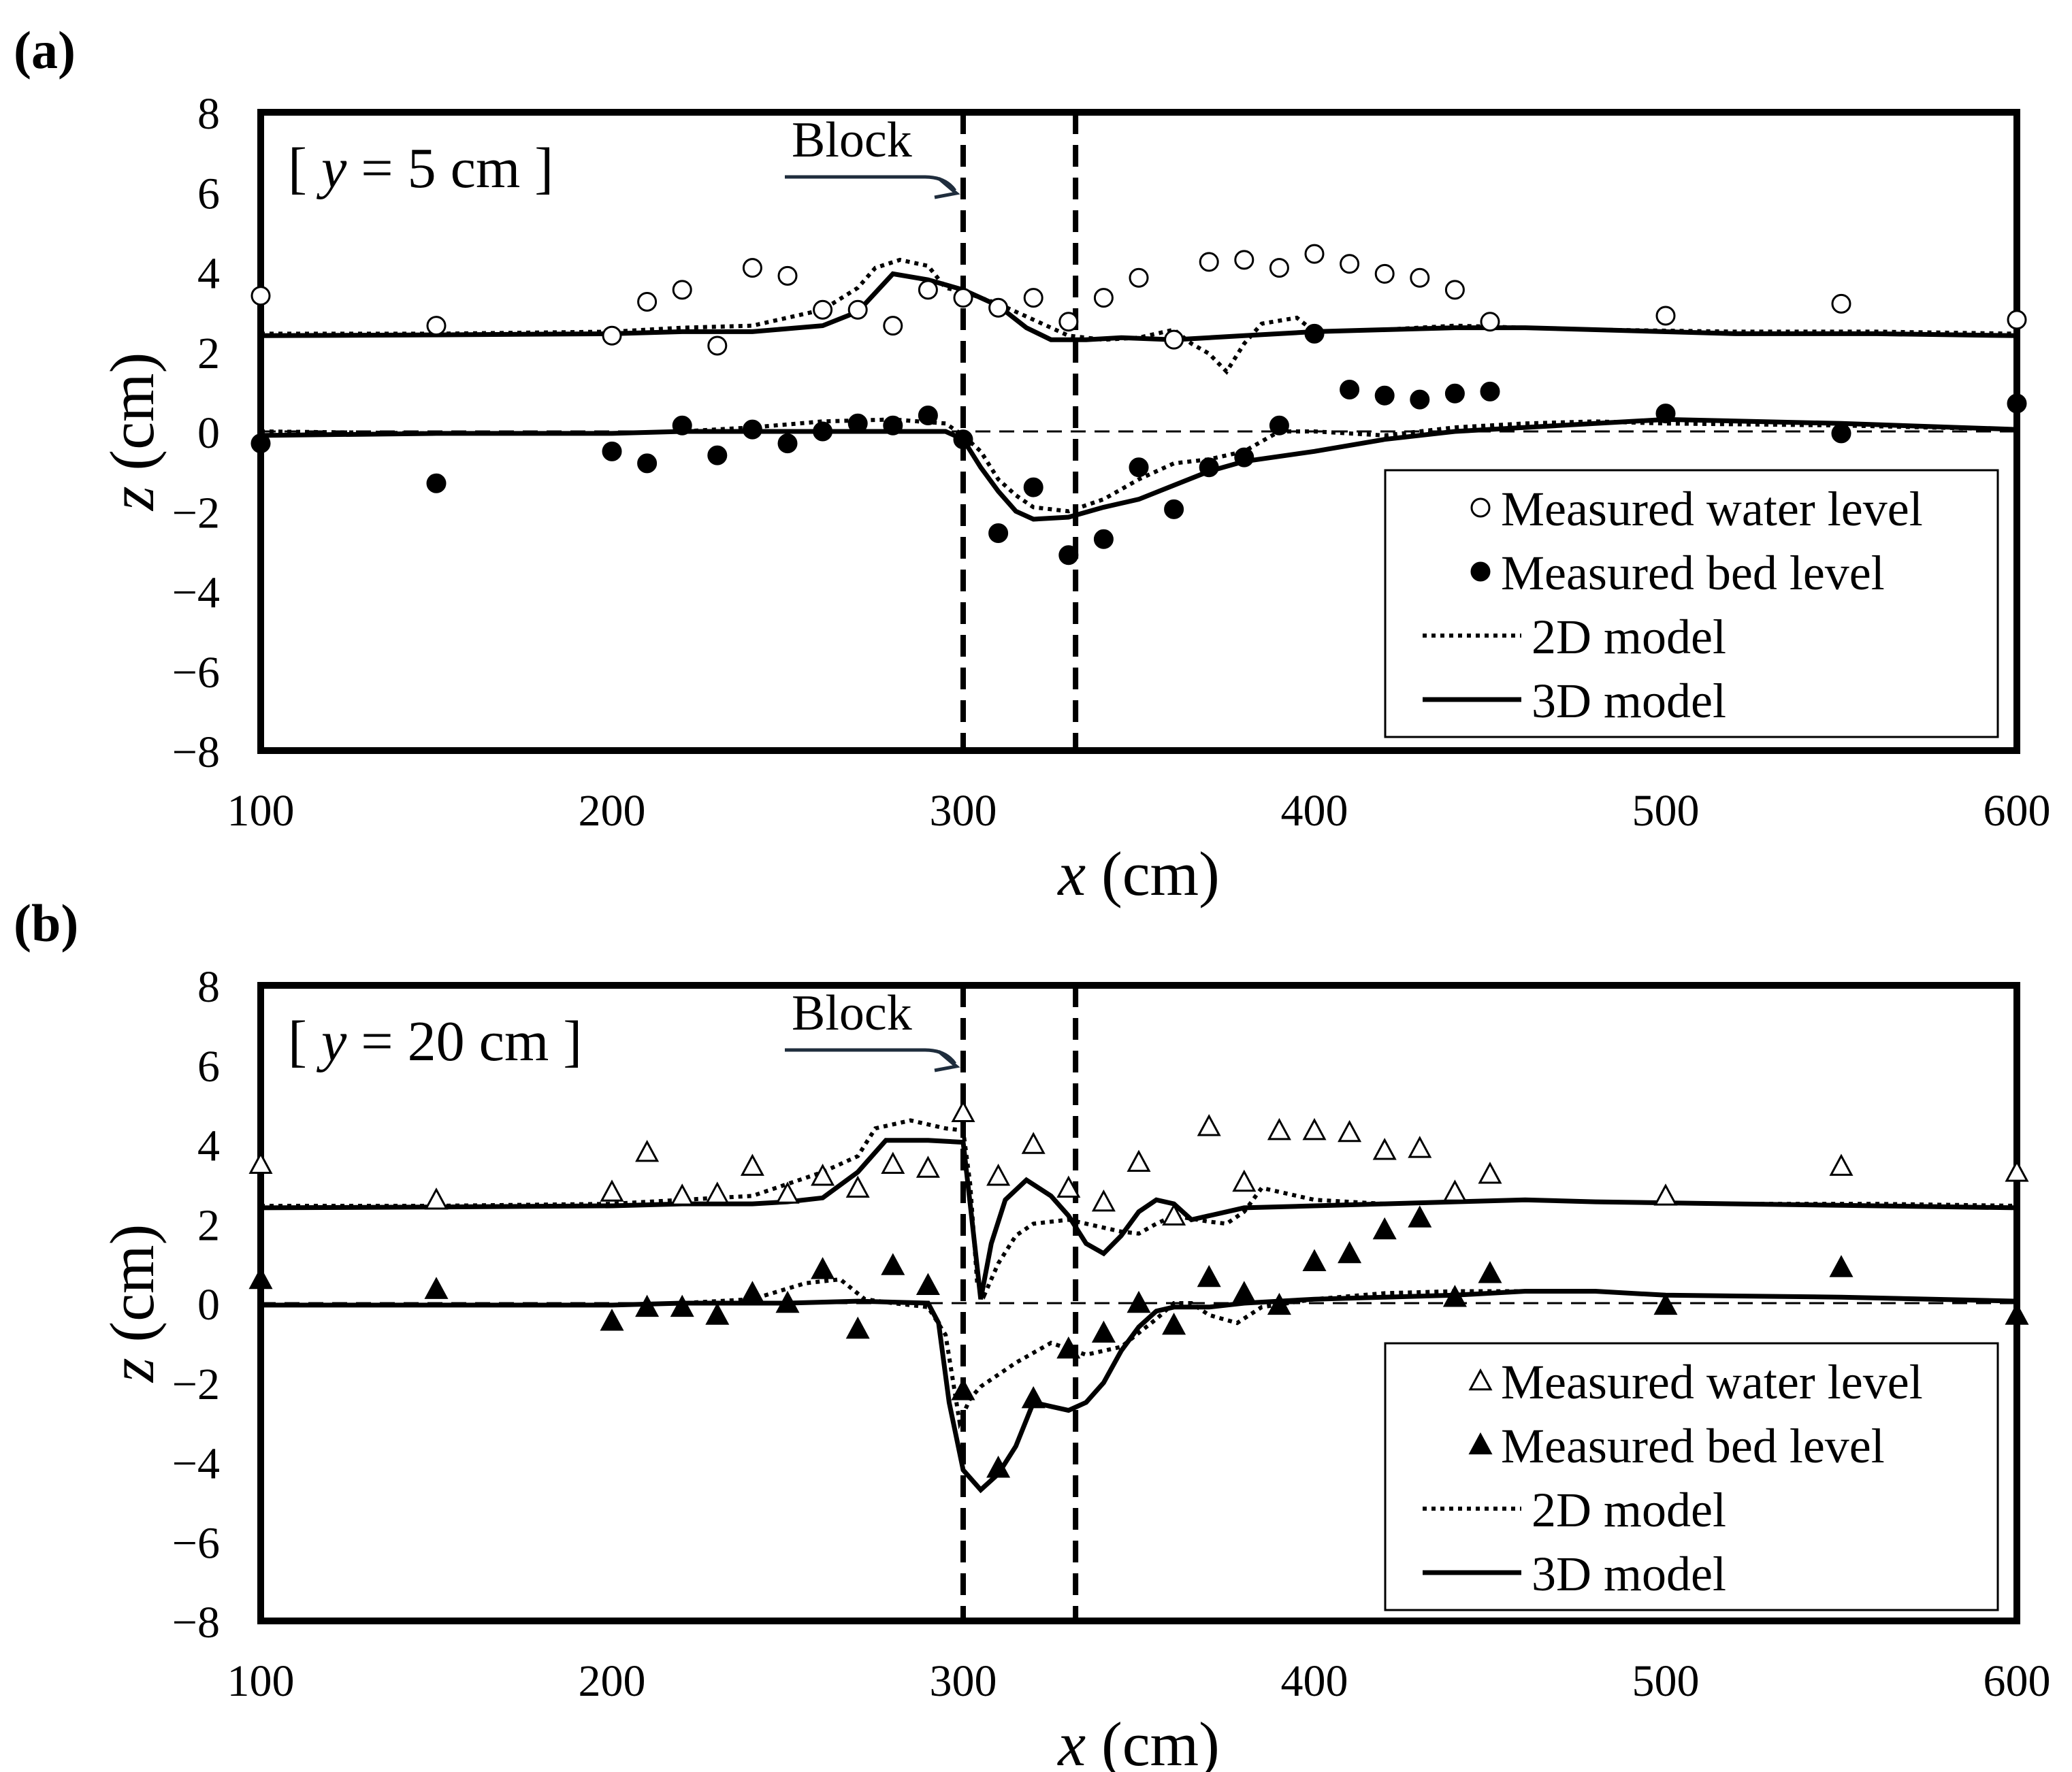  I want to click on x-tick-label: 300, so click(964, 1681).